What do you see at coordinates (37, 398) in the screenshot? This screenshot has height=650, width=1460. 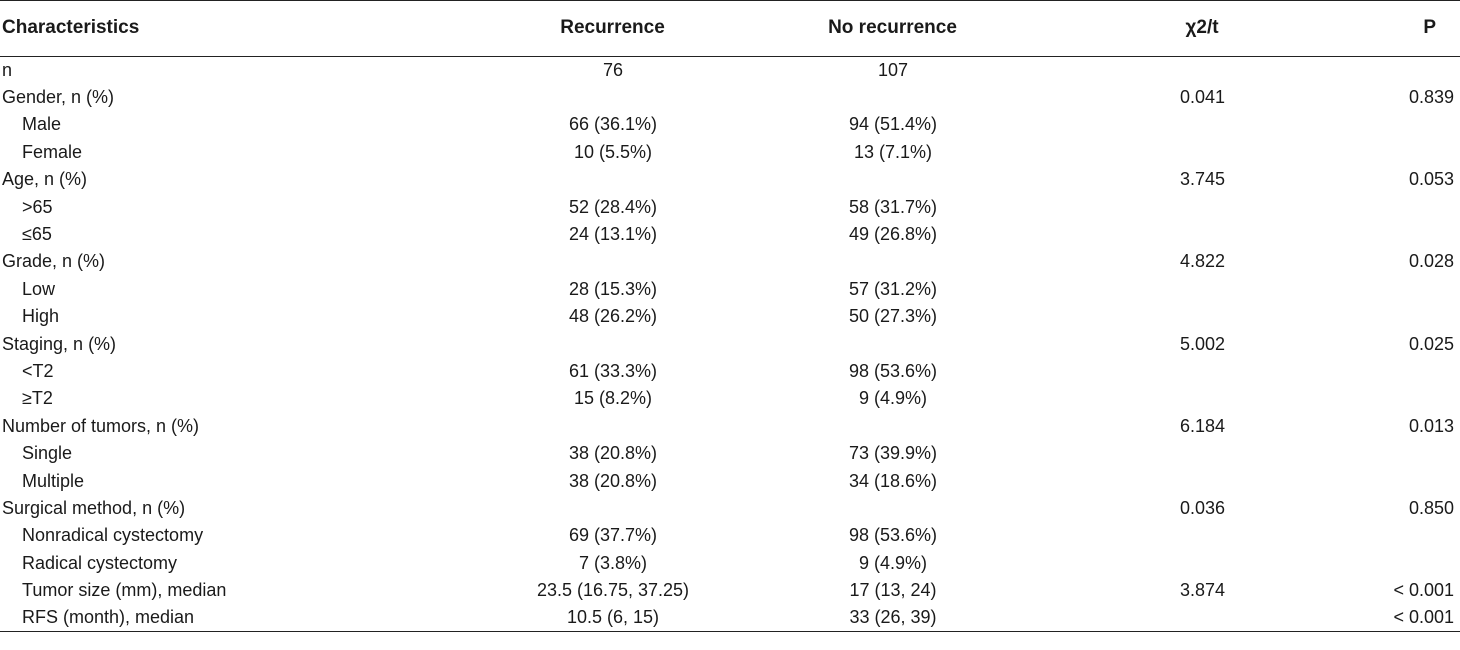 I see `cell-characteristic: ≥T2` at bounding box center [37, 398].